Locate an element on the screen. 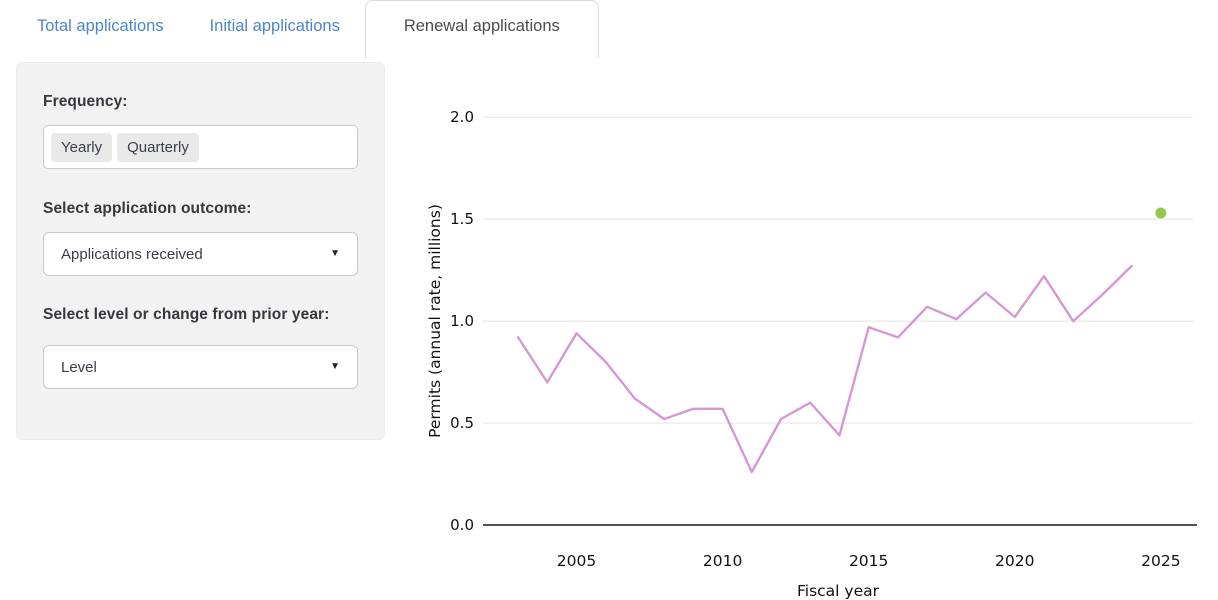 The image size is (1218, 600). y-axis-title: Permits (annual rate, millions) is located at coordinates (435, 321).